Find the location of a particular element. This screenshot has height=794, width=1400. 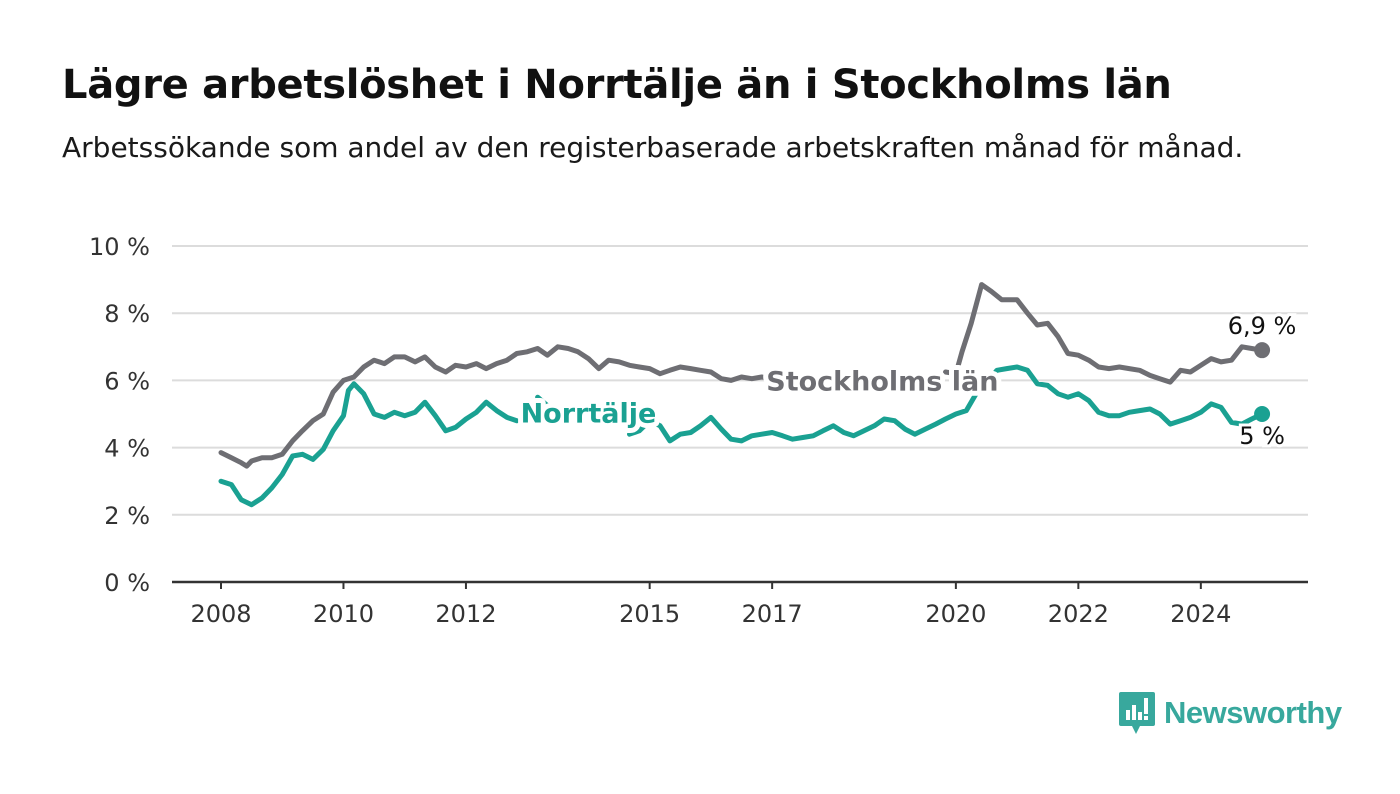

y-tick-label: 0 % is located at coordinates (127, 583).